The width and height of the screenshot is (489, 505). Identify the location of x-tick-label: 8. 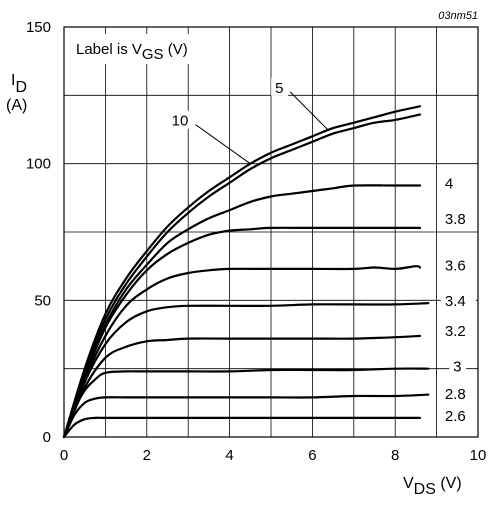
(395, 455).